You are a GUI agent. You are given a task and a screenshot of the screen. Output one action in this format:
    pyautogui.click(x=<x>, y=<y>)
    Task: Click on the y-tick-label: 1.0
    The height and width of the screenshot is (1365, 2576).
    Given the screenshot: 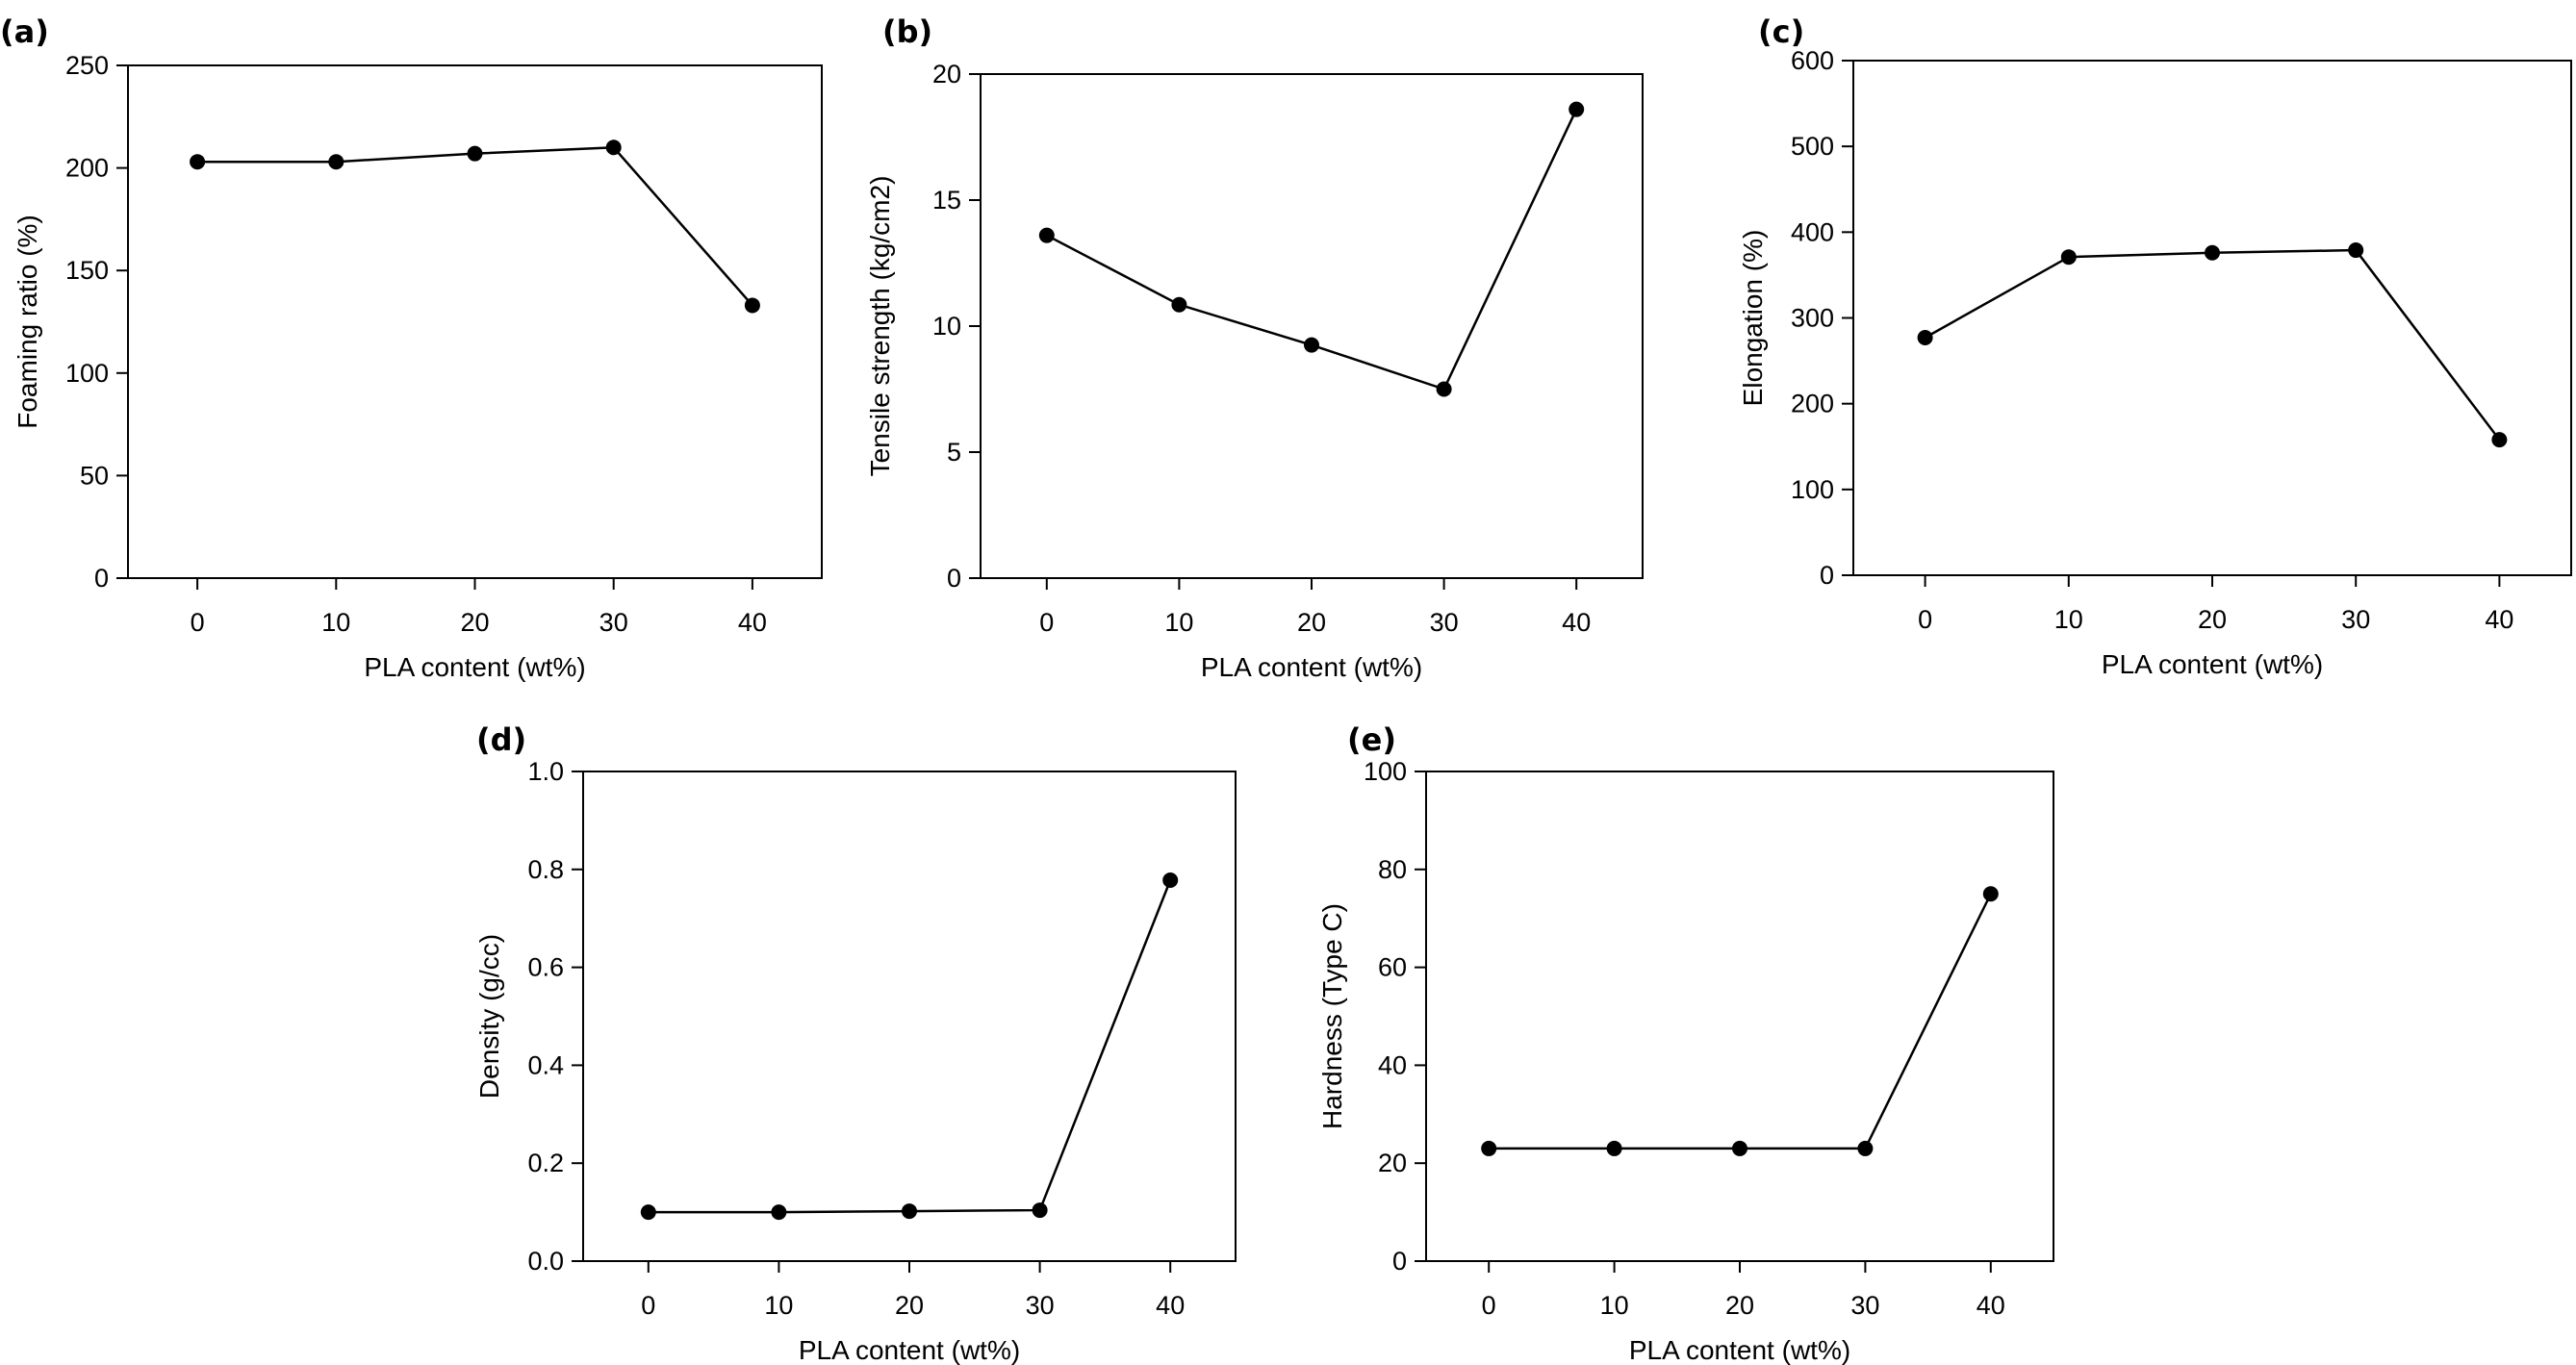 What is the action you would take?
    pyautogui.click(x=545, y=771)
    